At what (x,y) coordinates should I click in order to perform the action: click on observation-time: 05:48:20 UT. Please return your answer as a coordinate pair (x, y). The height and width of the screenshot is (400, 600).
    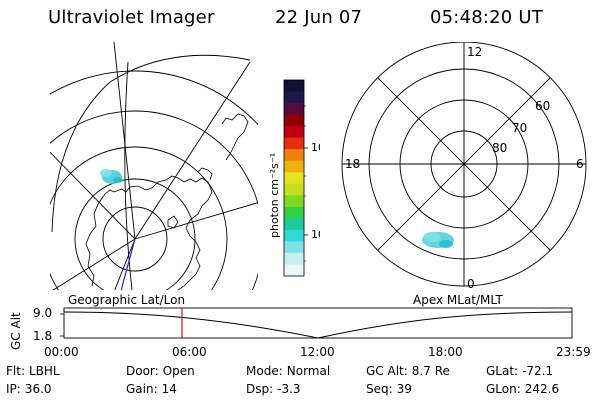
    Looking at the image, I should click on (486, 17).